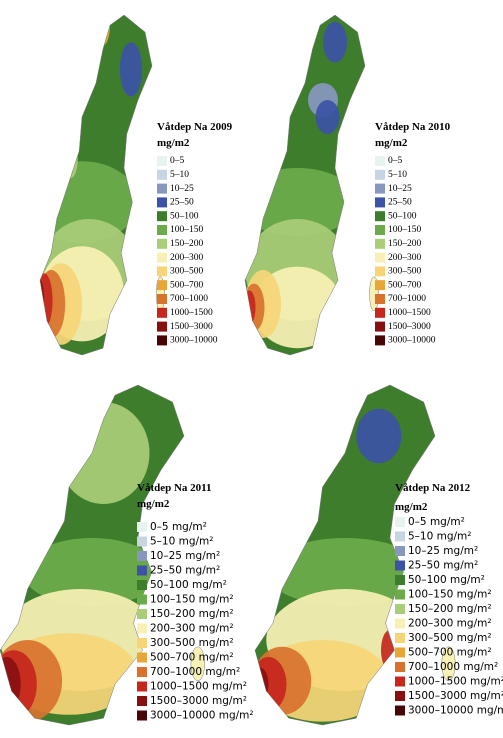  Describe the element at coordinates (413, 127) in the screenshot. I see `legend-title: Våtdep Na 2010` at that location.